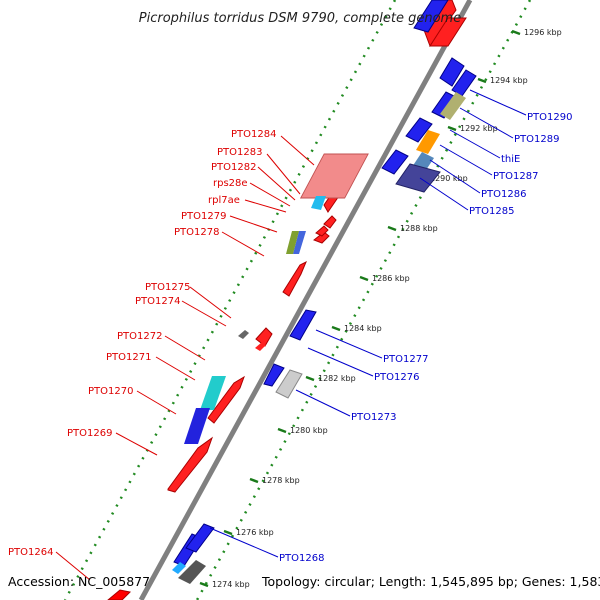 This screenshot has width=600, height=600. What do you see at coordinates (260, 346) in the screenshot?
I see `gene-pto1274-small` at bounding box center [260, 346].